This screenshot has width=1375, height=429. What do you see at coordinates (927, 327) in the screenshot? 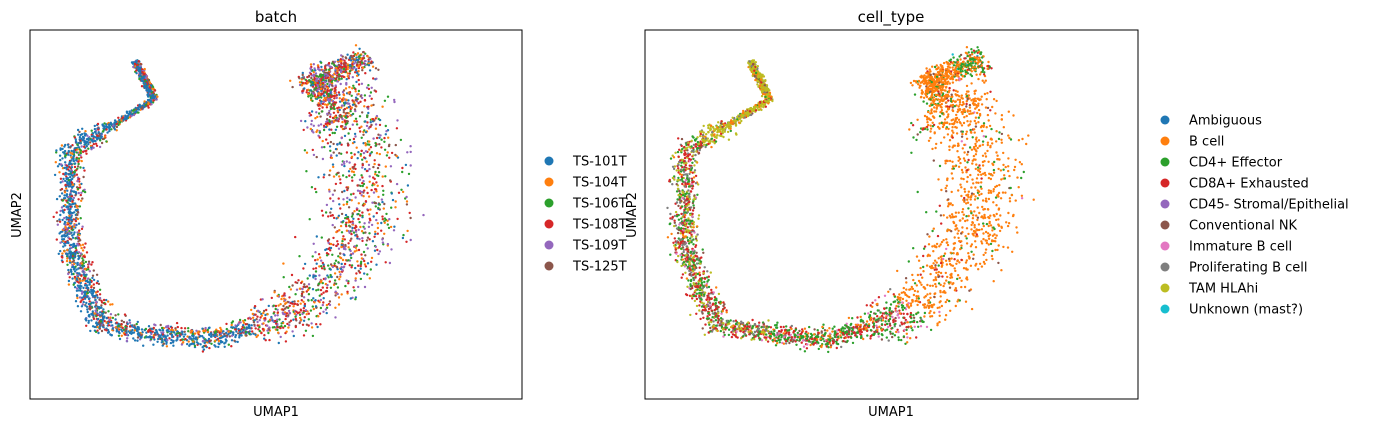
I see `point-immature-b-cell` at bounding box center [927, 327].